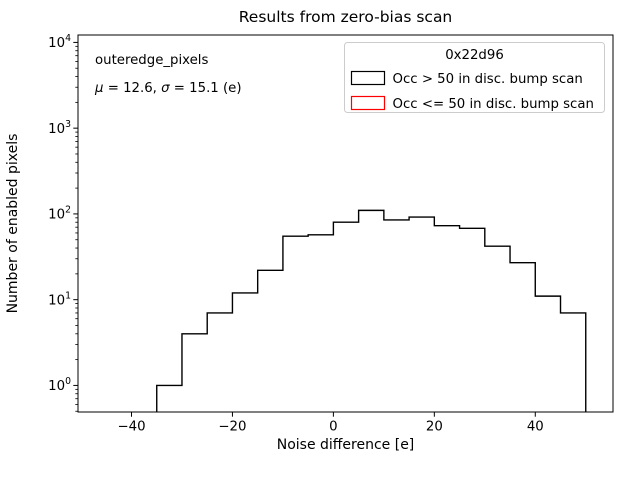 This screenshot has height=480, width=640. Describe the element at coordinates (346, 445) in the screenshot. I see `x-axis-label: Noise difference [e]` at that location.